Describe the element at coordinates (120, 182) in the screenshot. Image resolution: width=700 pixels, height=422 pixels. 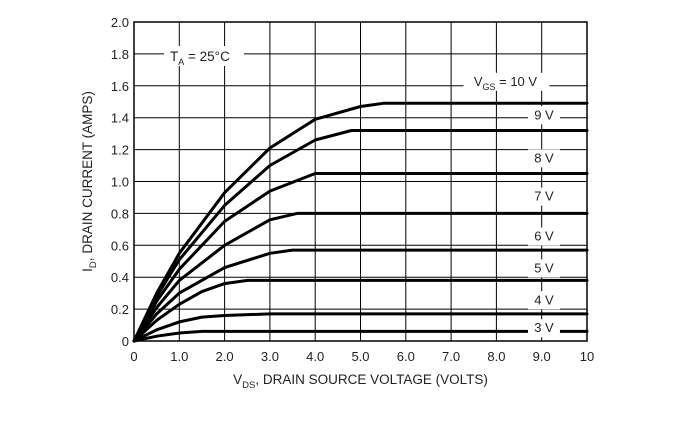
I see `y-tick-label: 1.0` at that location.